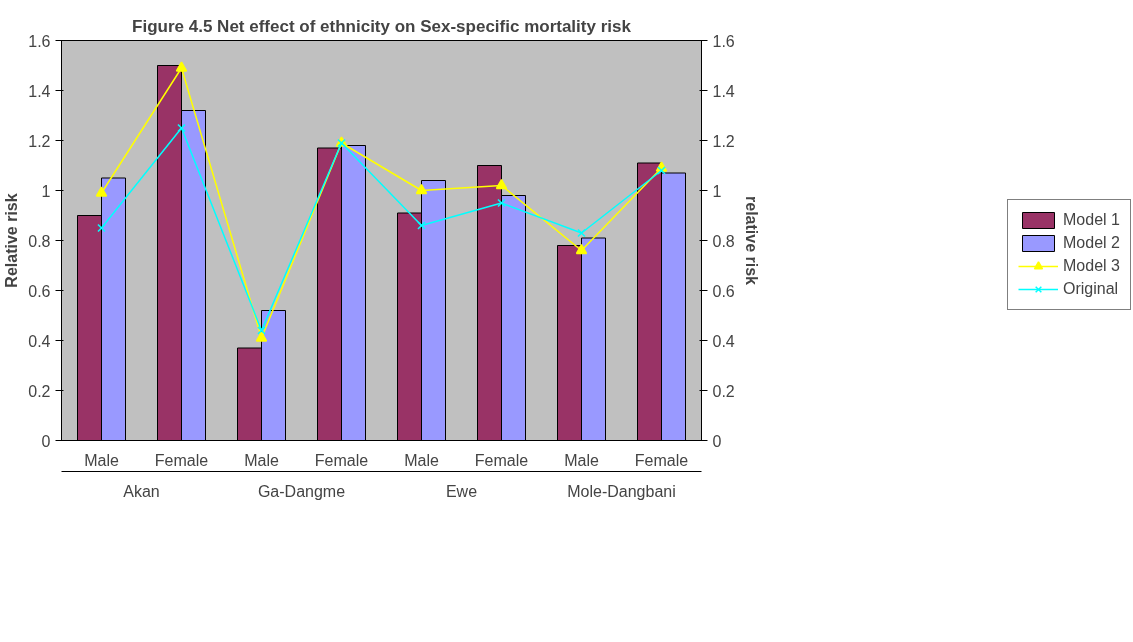  I want to click on text: Ewe, so click(461, 491).